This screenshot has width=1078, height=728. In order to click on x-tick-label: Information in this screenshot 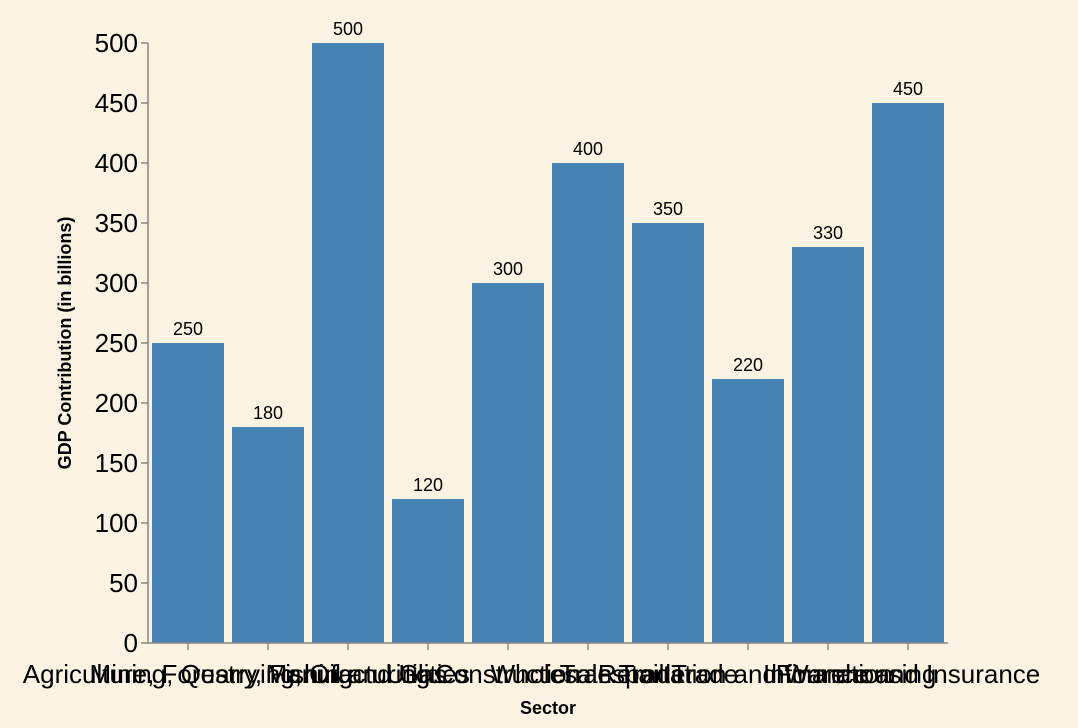, I will do `click(828, 674)`.